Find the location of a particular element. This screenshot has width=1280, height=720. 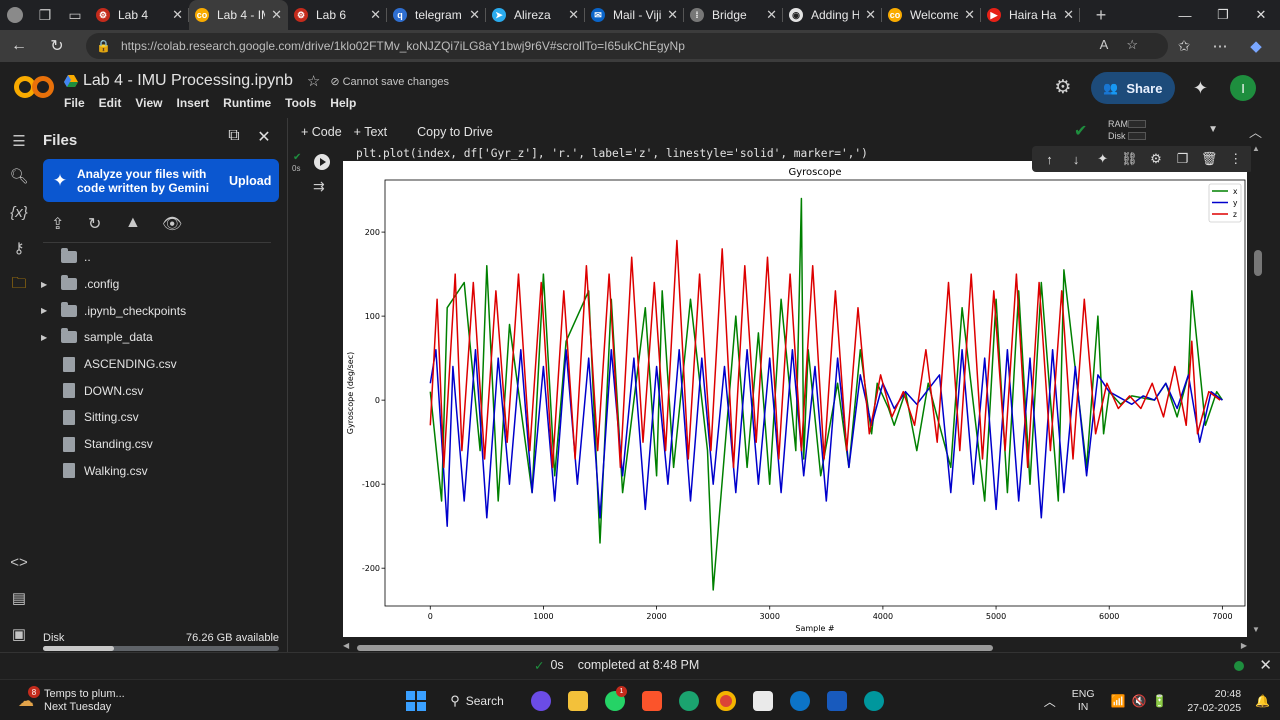

mount-drive-icon: ▲ is located at coordinates (133, 222).